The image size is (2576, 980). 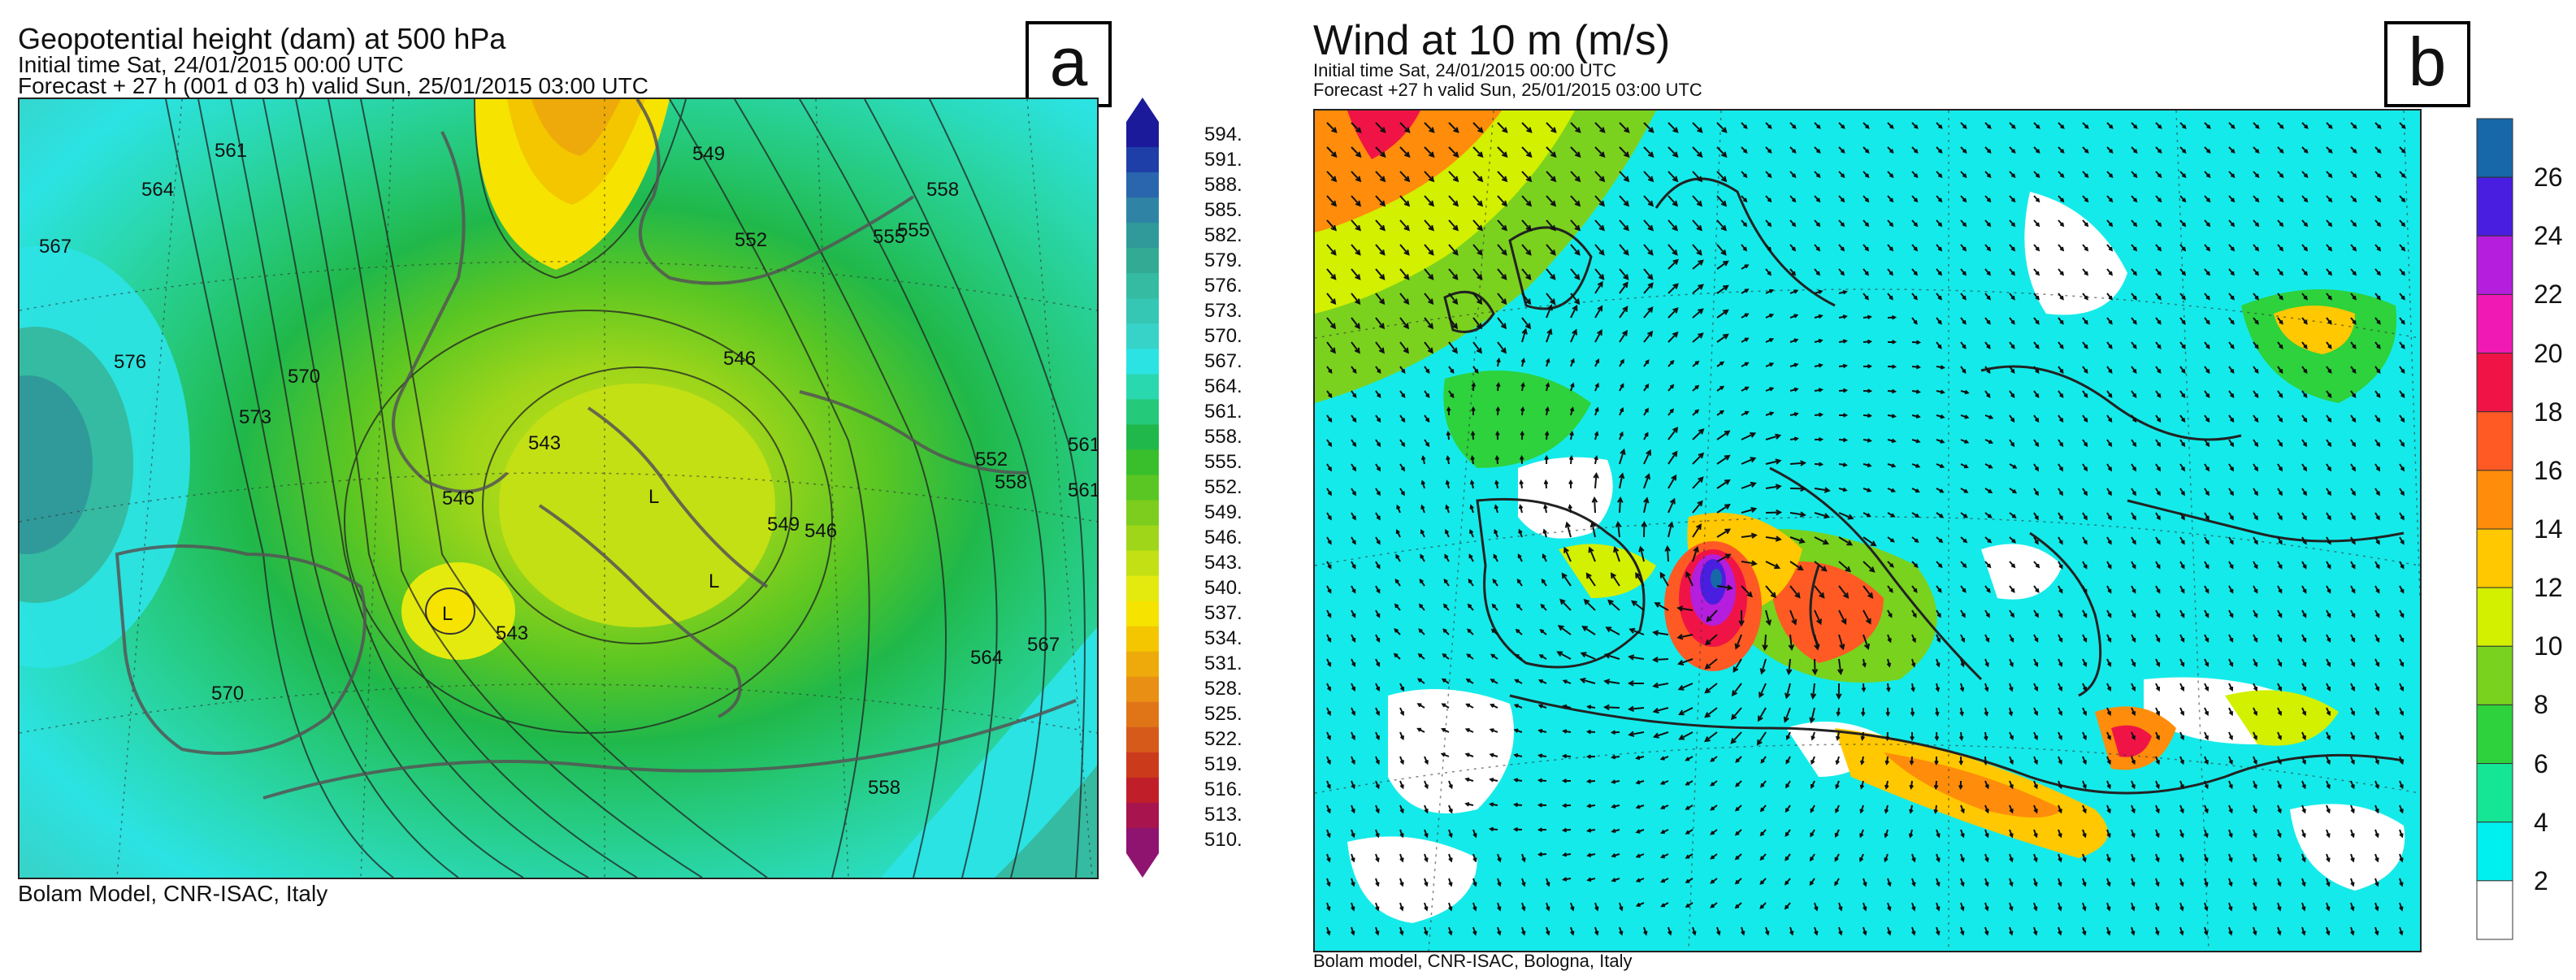 I want to click on colorbar-a-label: 561., so click(x=1223, y=411).